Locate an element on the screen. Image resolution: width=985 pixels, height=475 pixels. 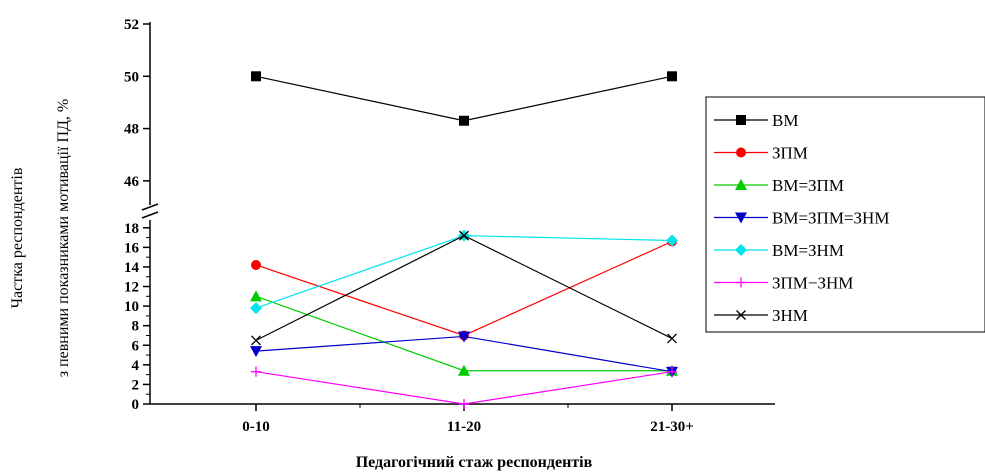
legend-item: ВМ=ЗНМ is located at coordinates (779, 250).